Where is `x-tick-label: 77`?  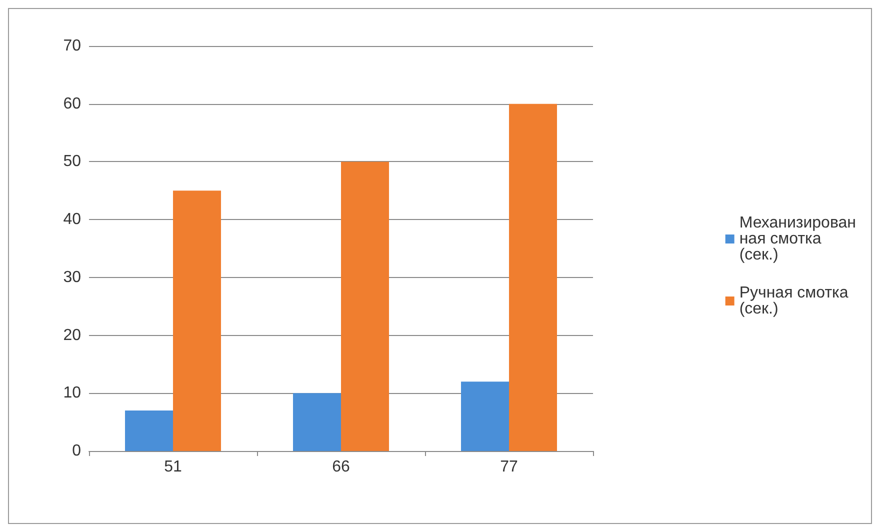
x-tick-label: 77 is located at coordinates (509, 467).